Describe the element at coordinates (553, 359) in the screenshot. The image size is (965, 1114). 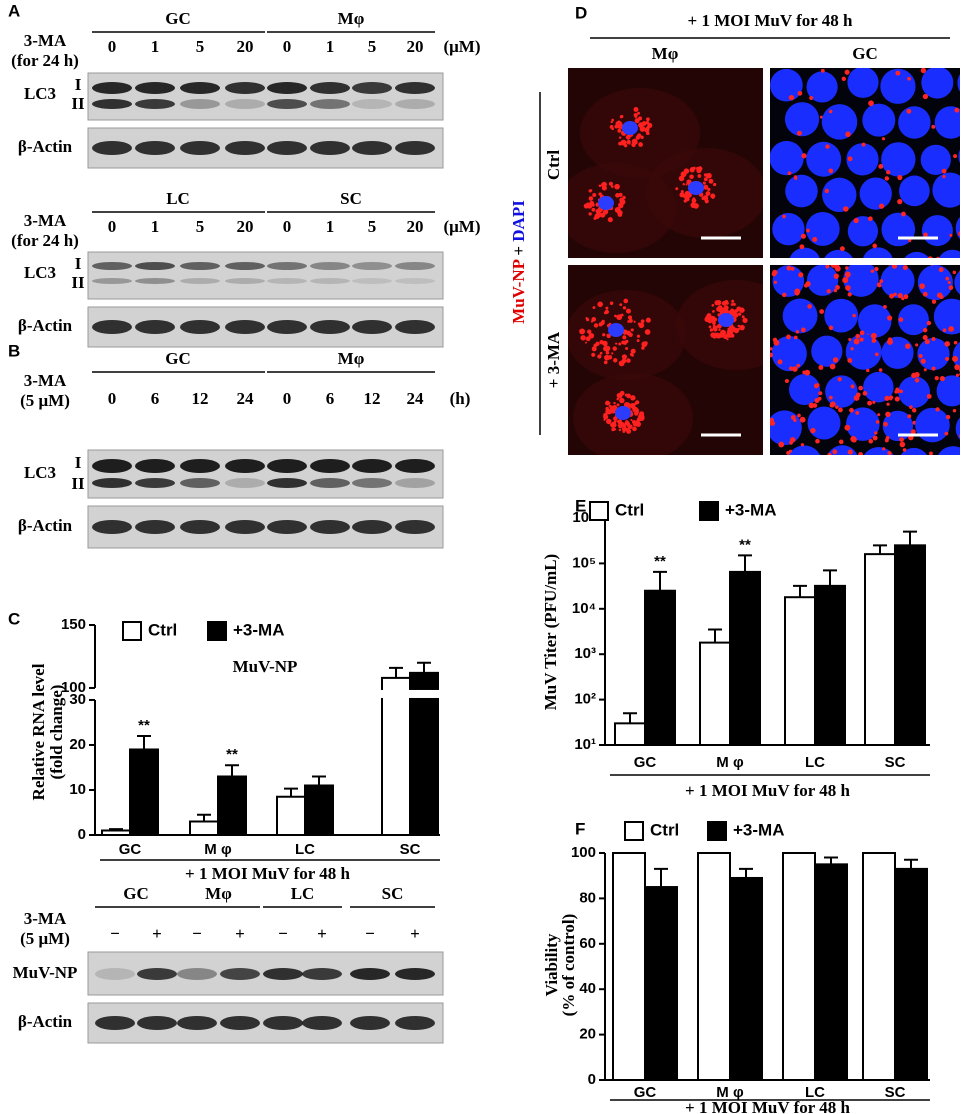
I see `row-label: + 3-MA` at that location.